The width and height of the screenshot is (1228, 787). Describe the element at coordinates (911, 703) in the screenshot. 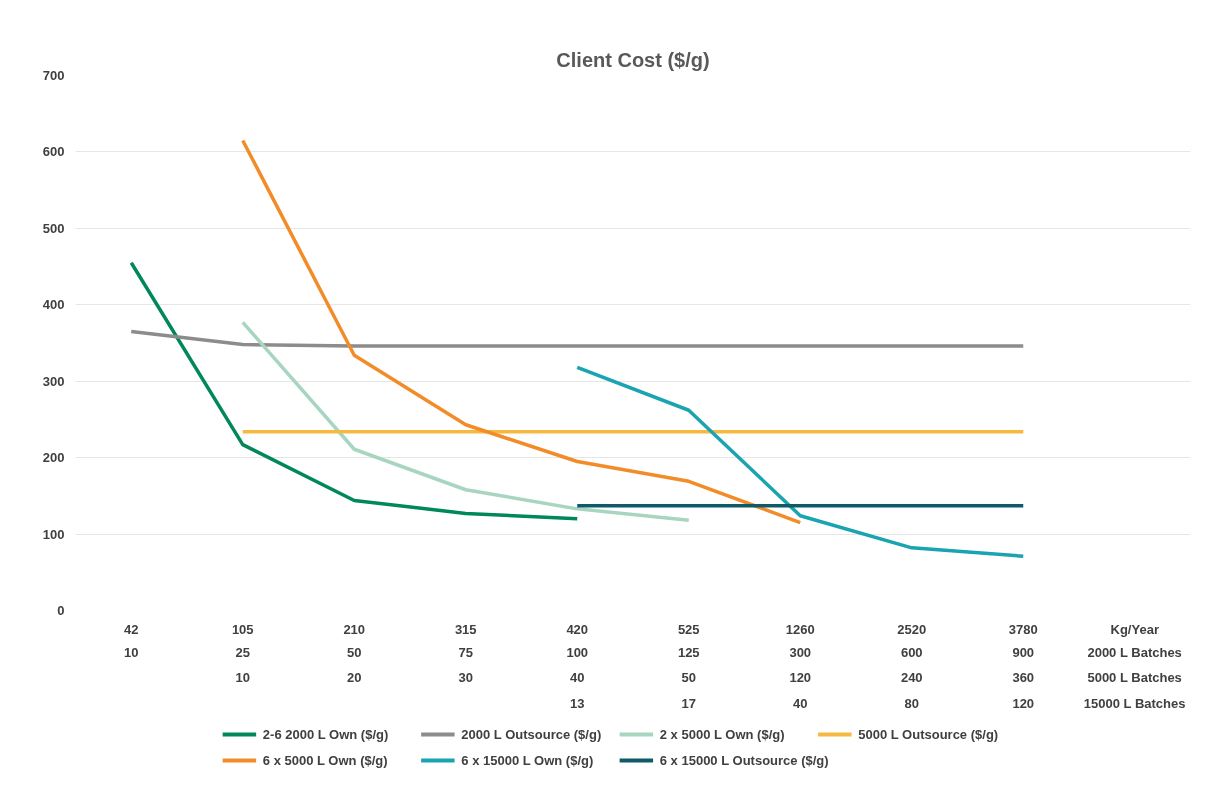

I see `text: 80` at that location.